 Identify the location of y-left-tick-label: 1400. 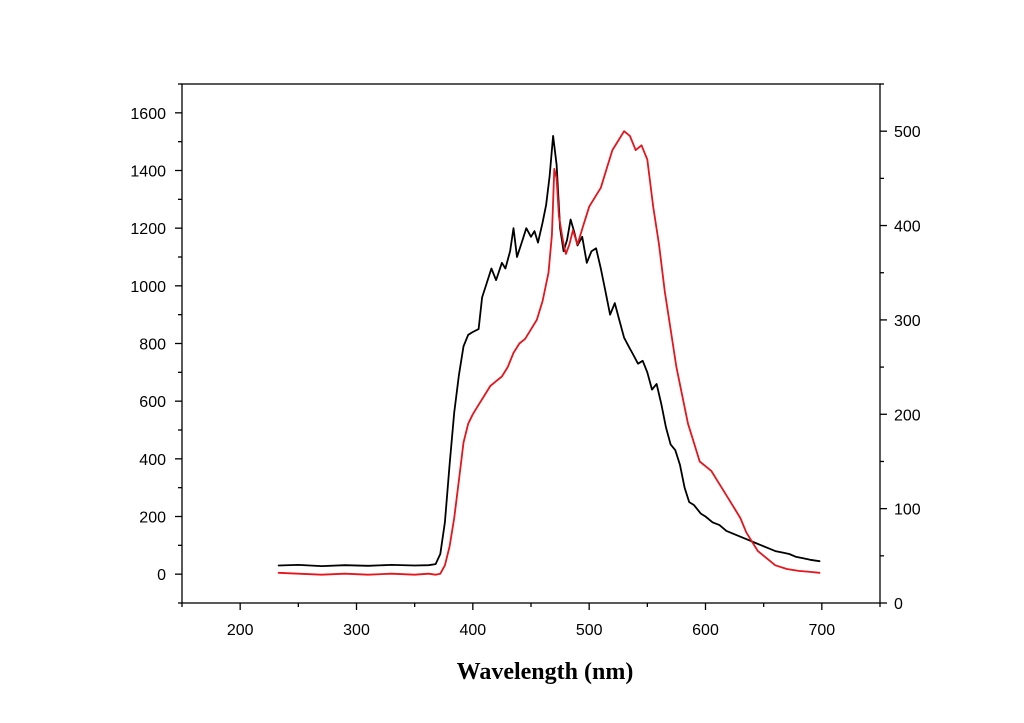
(148, 172).